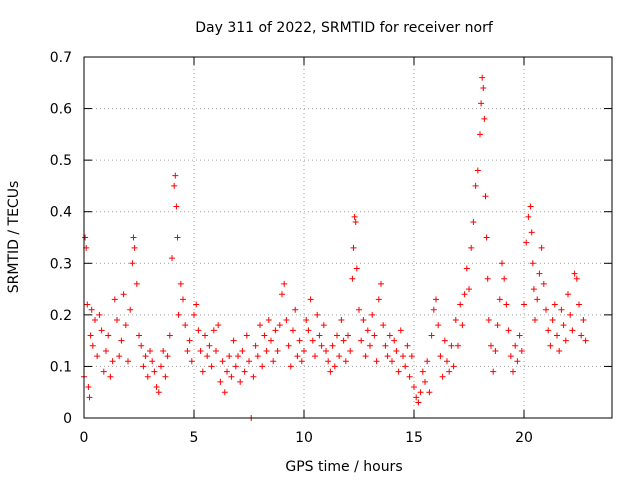  Describe the element at coordinates (414, 438) in the screenshot. I see `x-tick-label: 15` at that location.